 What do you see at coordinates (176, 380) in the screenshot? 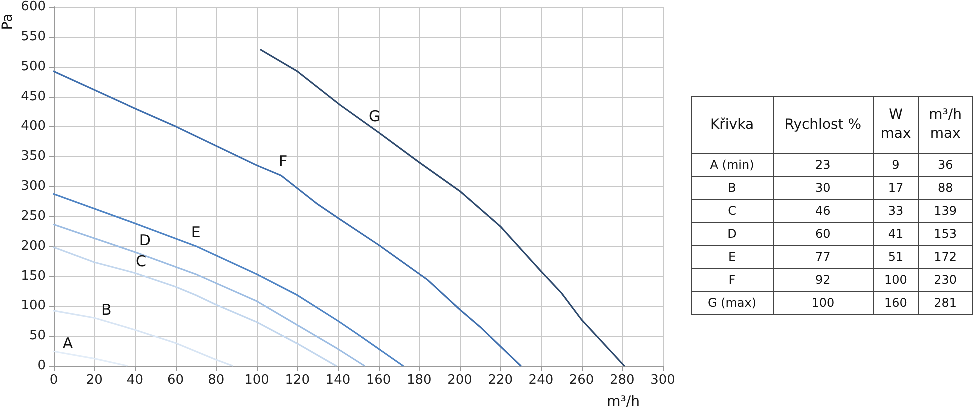
I see `x-tick-label: 60` at bounding box center [176, 380].